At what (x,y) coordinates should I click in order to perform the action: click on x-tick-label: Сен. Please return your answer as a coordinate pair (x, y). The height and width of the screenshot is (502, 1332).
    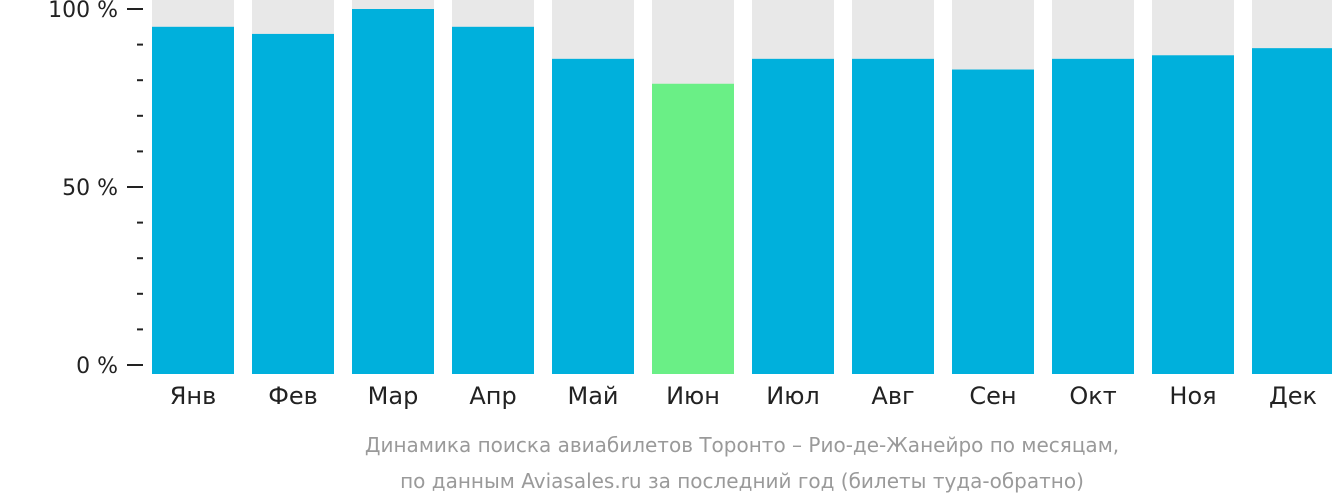
    Looking at the image, I should click on (992, 396).